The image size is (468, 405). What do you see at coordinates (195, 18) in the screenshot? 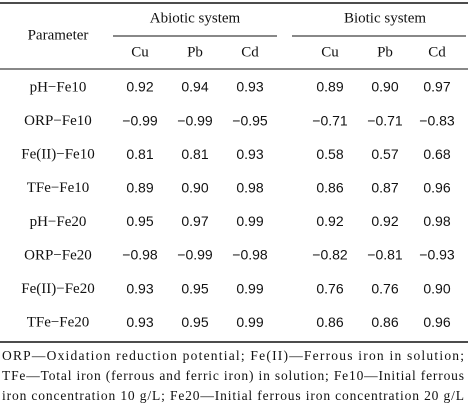
I see `group-header: Abiotic system` at bounding box center [195, 18].